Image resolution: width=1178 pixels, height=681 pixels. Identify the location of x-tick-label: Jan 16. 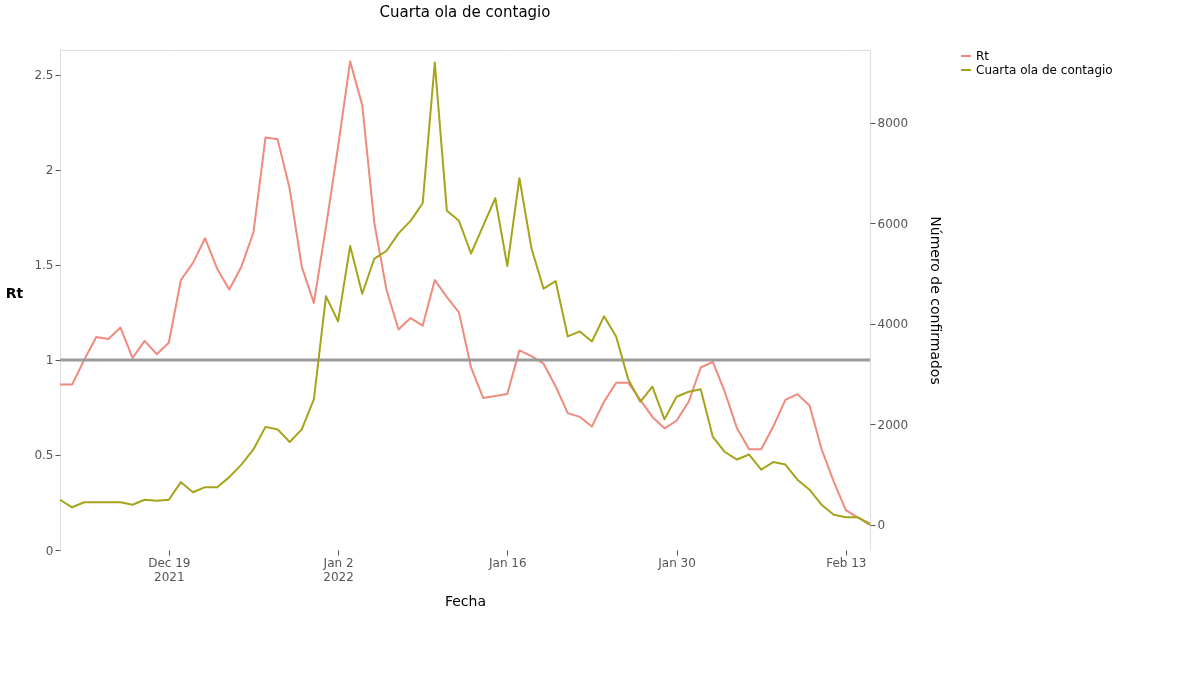
(507, 562).